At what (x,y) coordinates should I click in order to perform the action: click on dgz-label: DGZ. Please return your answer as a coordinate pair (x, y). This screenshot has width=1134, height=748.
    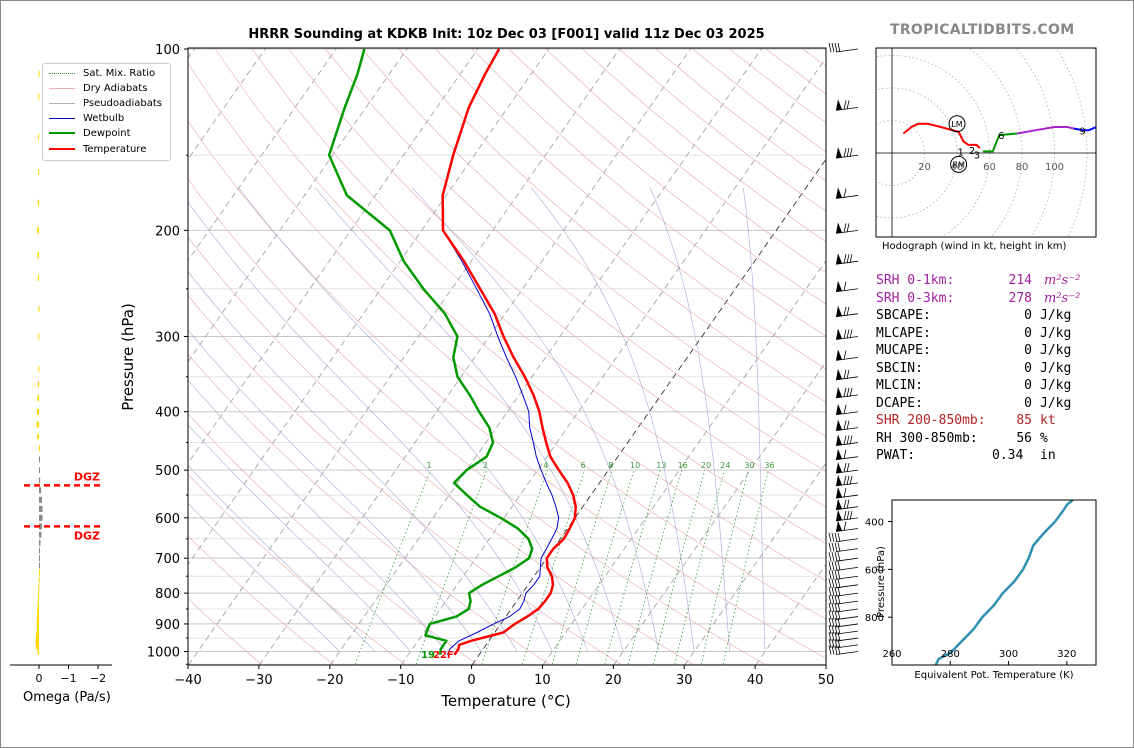
    Looking at the image, I should click on (87, 476).